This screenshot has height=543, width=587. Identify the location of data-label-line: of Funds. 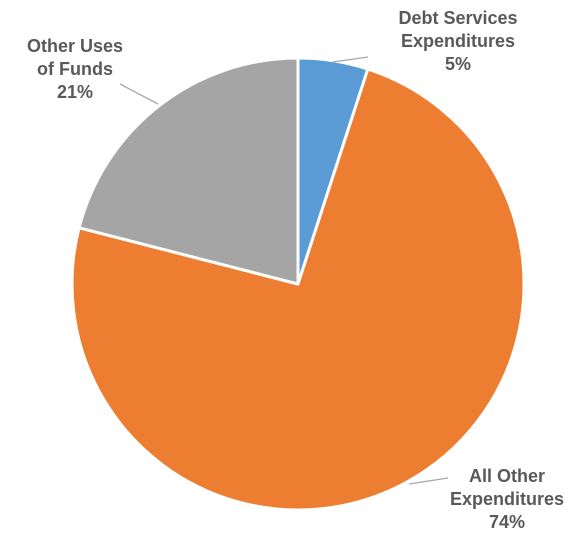
(75, 69).